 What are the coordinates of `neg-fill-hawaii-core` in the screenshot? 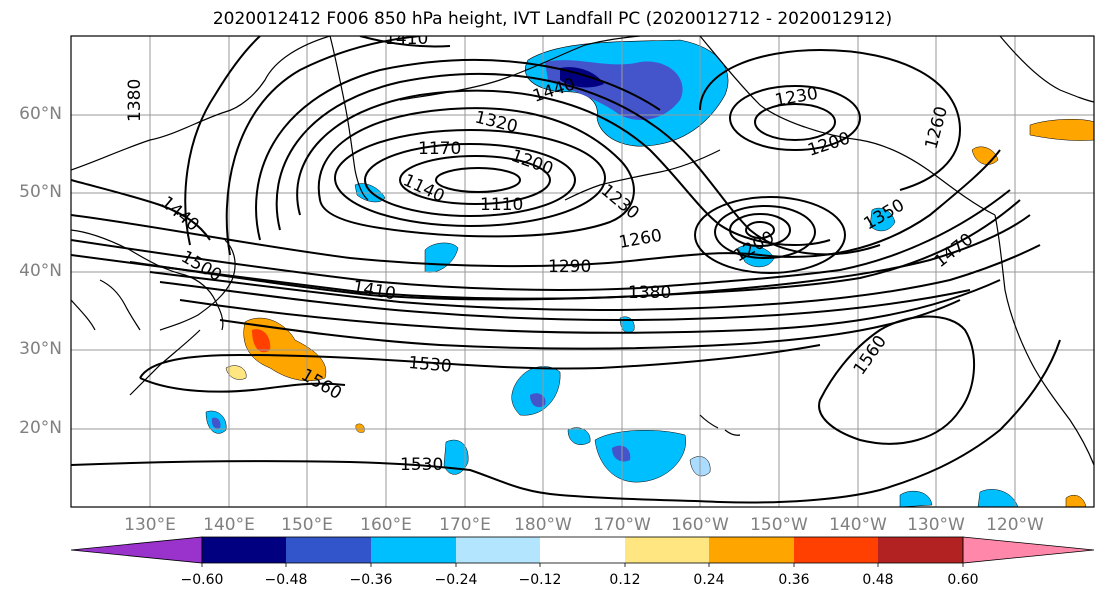 It's located at (621, 453).